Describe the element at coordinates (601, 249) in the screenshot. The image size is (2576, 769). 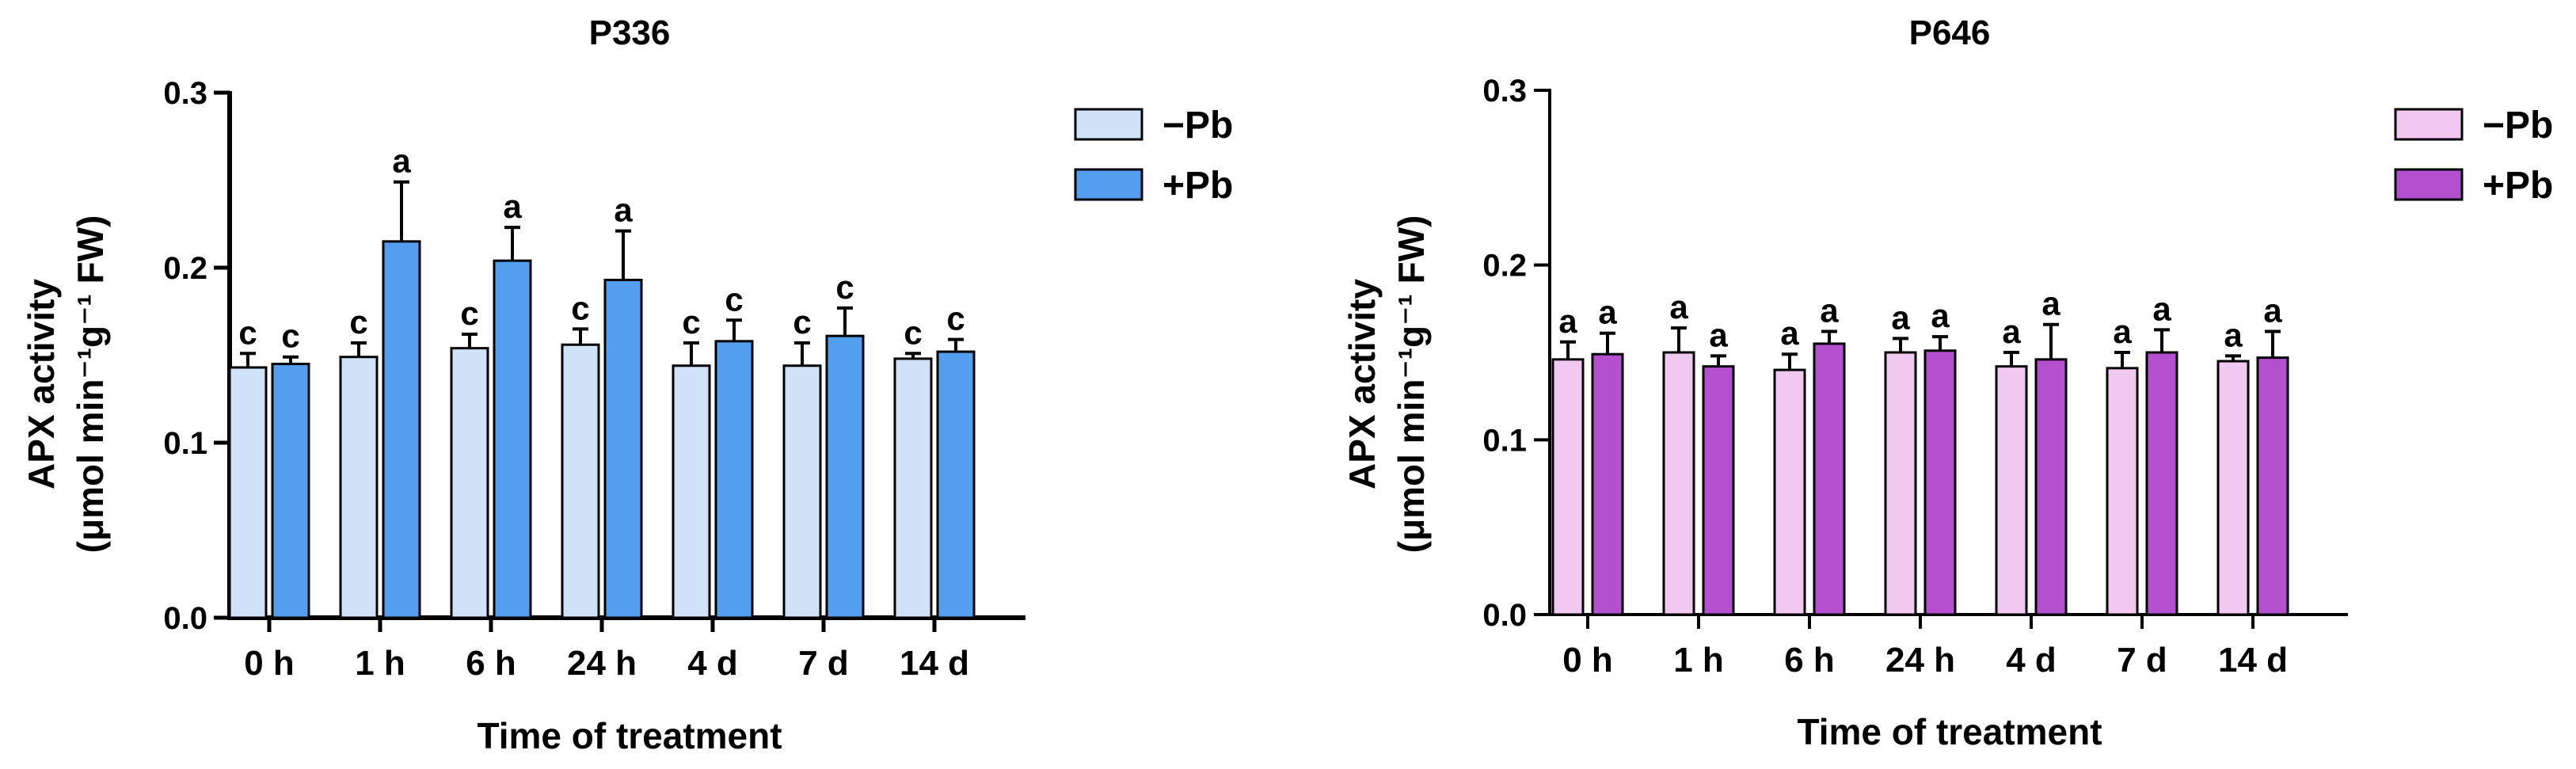
I see `significance-letters: c c c c c c c c a a a c c c` at that location.